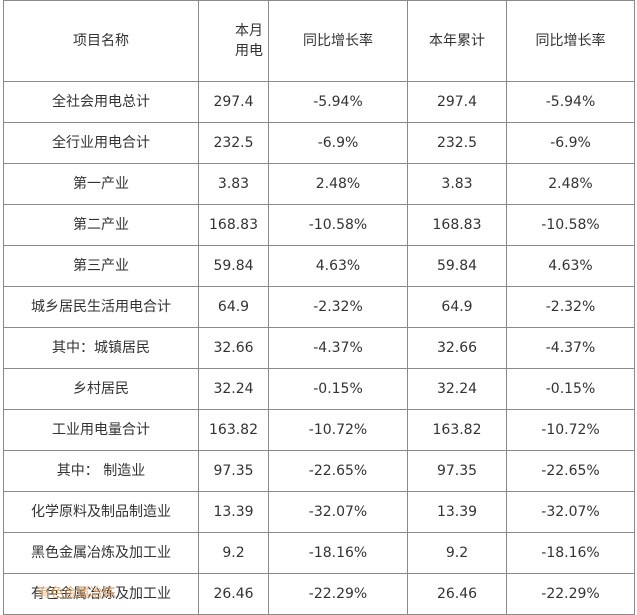 This screenshot has height=615, width=637. What do you see at coordinates (101, 430) in the screenshot?
I see `item-name-cell: 工业用电量合计` at bounding box center [101, 430].